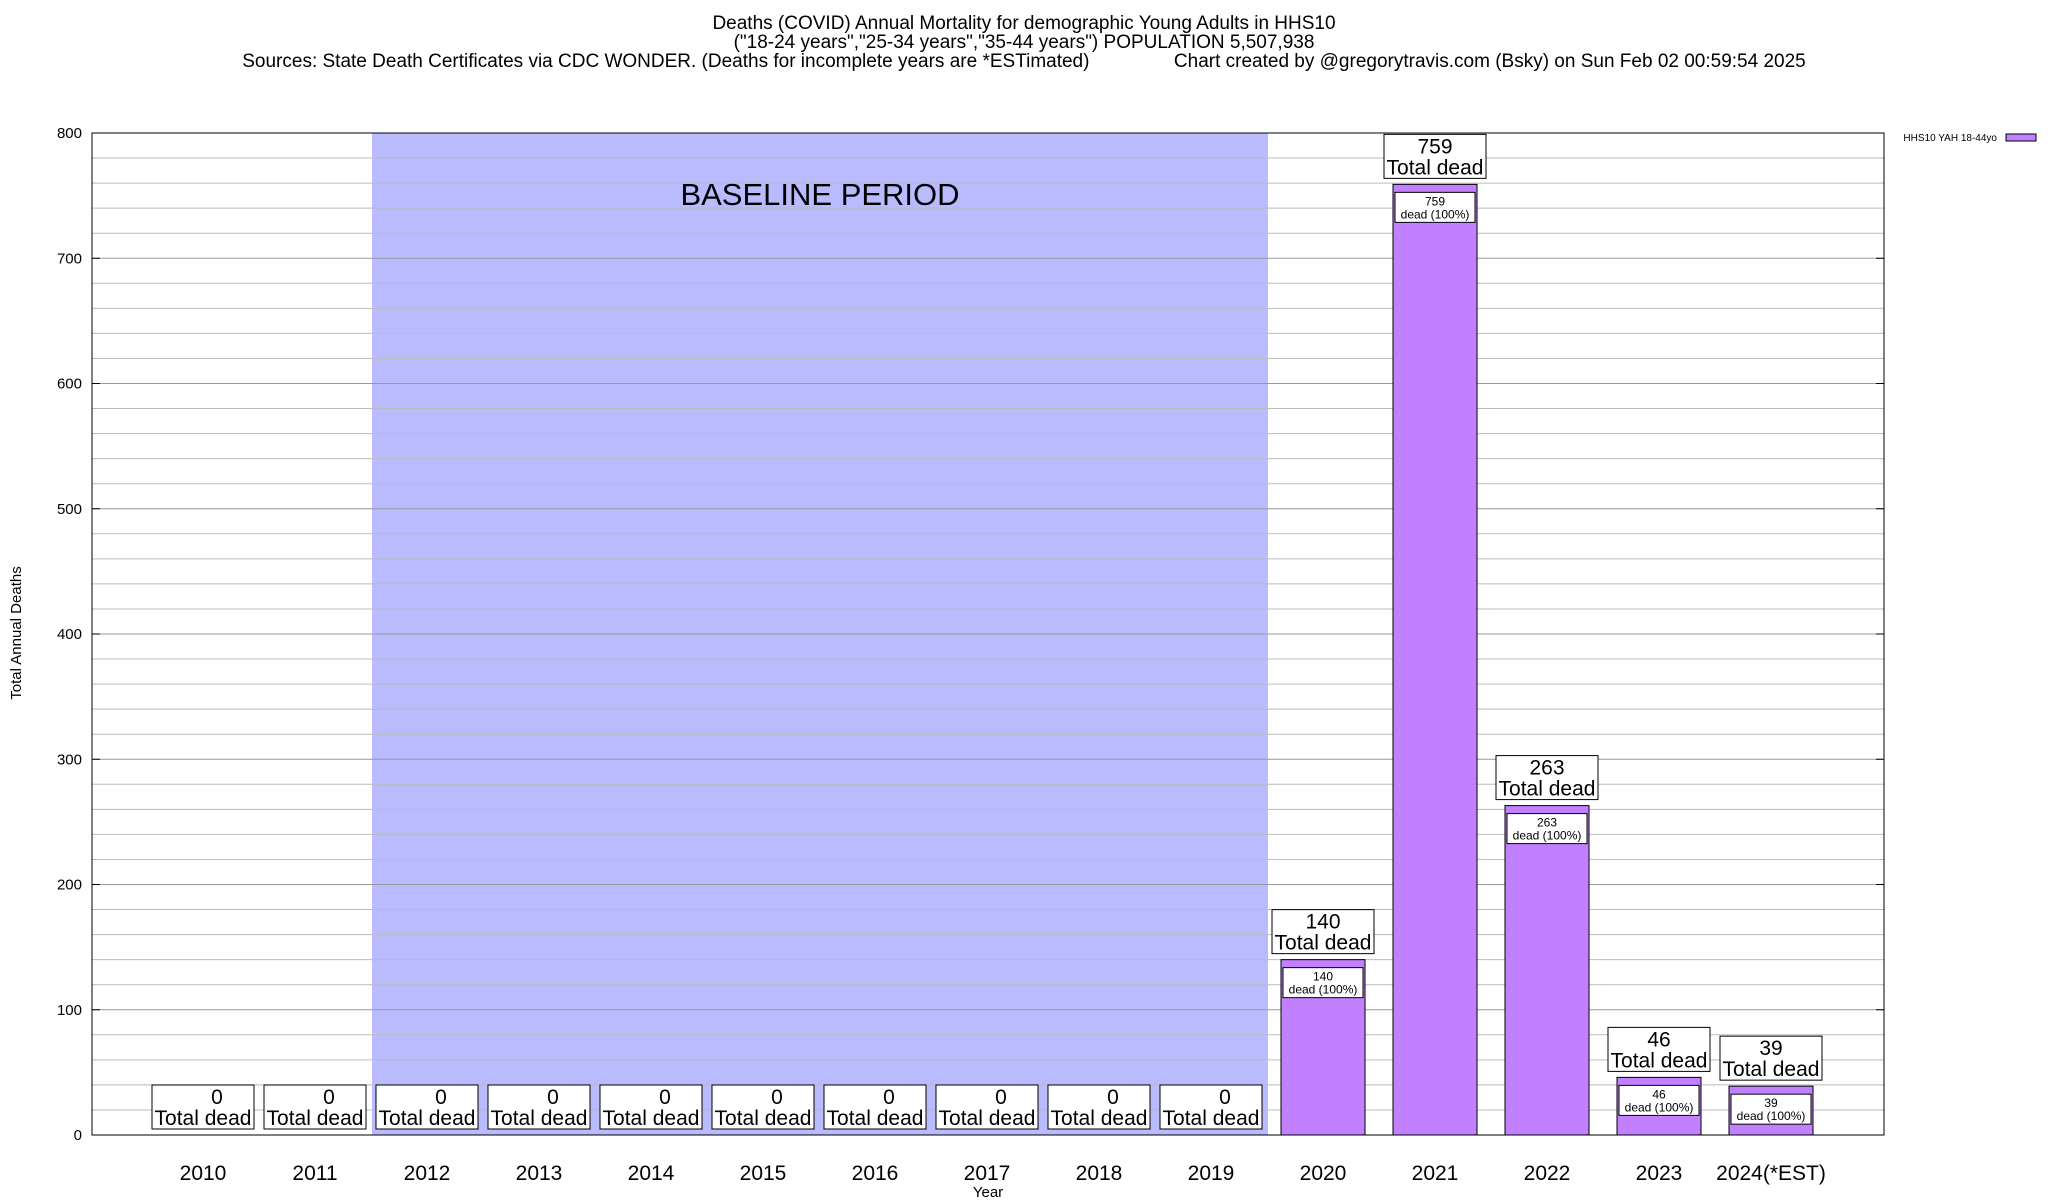 The image size is (2048, 1200). Describe the element at coordinates (69, 509) in the screenshot. I see `y-tick-label: 500` at that location.